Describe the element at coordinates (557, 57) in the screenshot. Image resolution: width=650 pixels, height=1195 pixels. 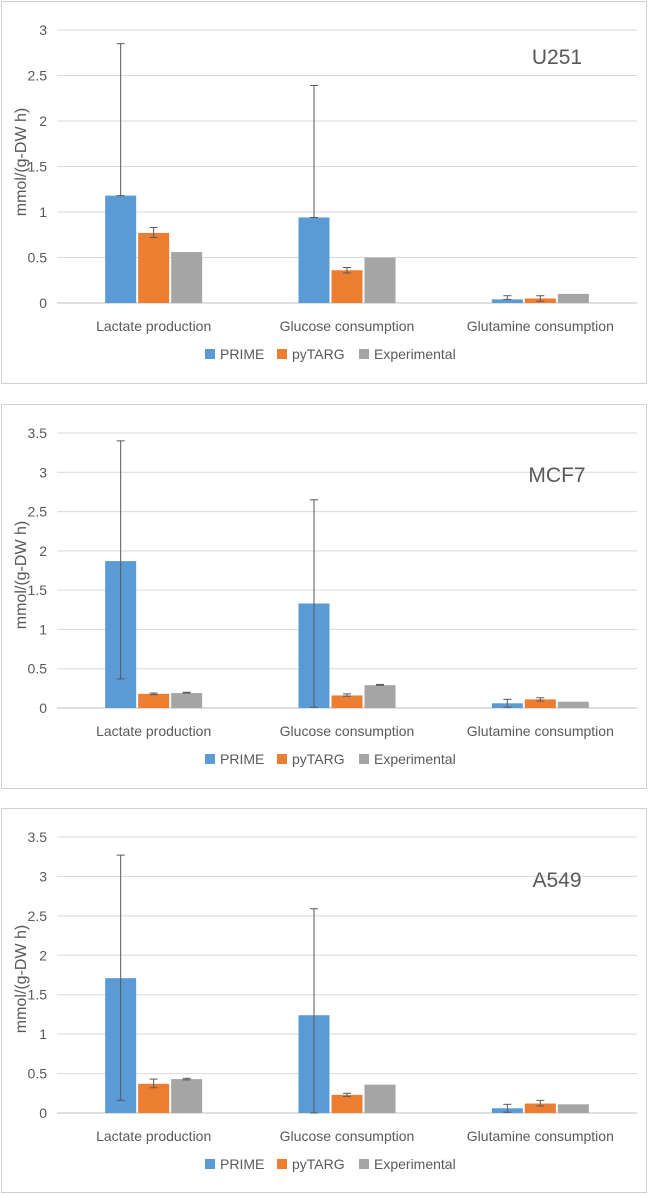
I see `chart-title: U251` at that location.